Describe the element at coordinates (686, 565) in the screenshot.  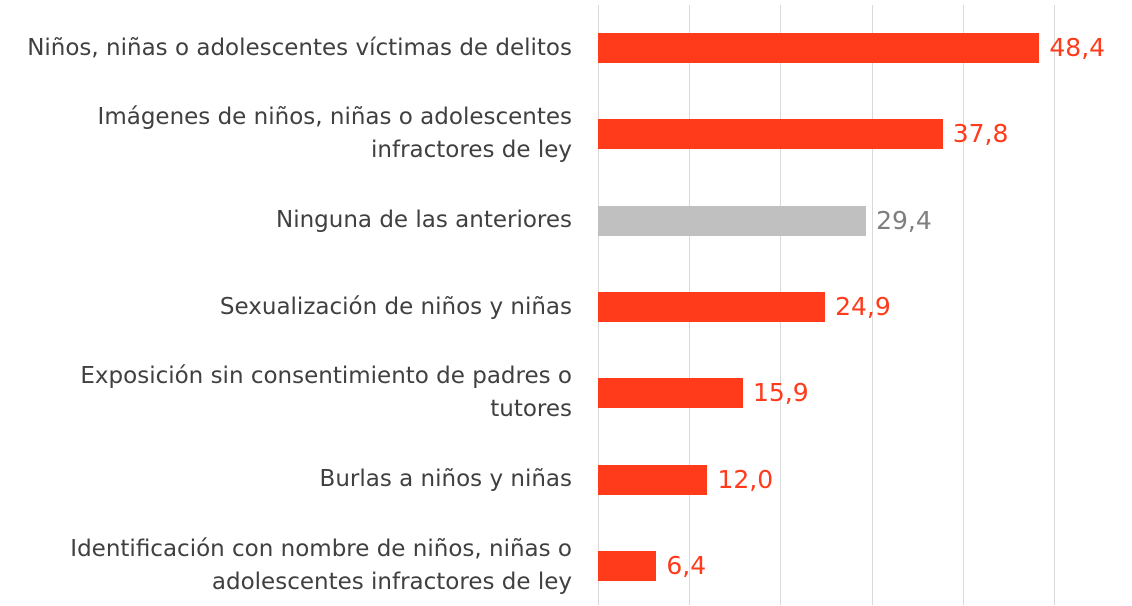
I see `value-label: 6,4` at that location.